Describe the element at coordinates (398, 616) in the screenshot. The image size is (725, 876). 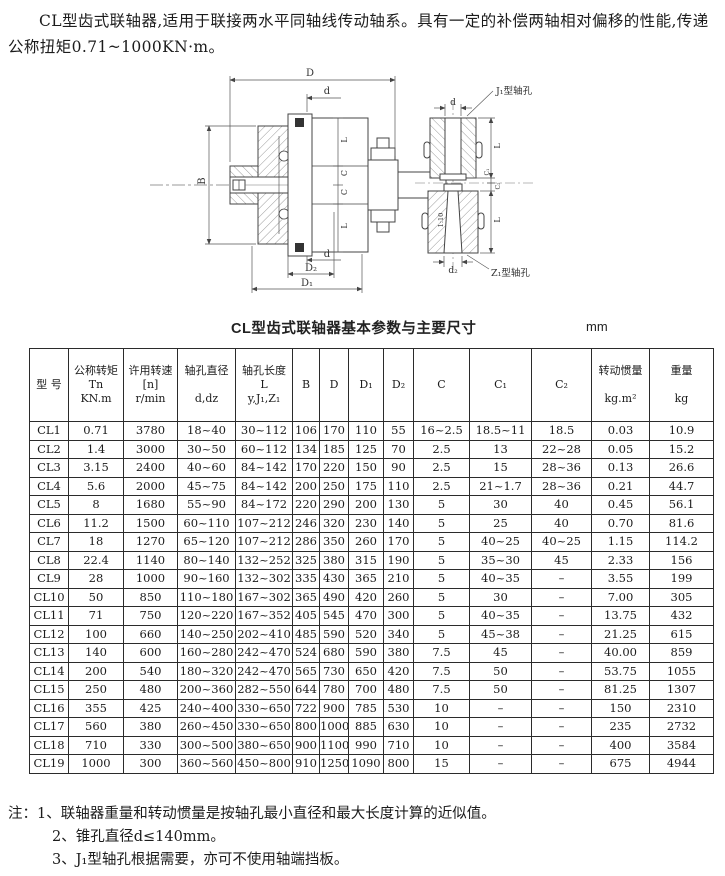
I see `table-cell: 300` at that location.